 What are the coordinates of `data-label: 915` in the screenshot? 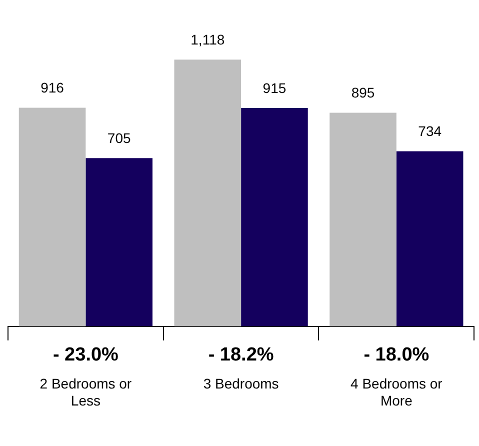 It's located at (274, 88).